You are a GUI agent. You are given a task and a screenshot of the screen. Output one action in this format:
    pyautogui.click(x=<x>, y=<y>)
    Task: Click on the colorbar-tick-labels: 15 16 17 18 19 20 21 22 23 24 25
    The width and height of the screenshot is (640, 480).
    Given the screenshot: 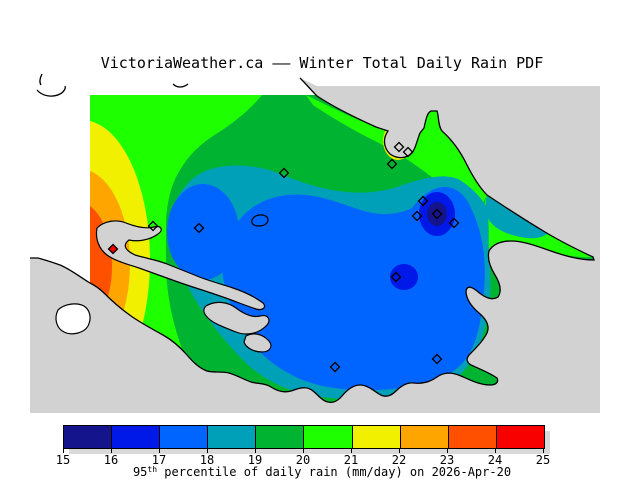 What is the action you would take?
    pyautogui.click(x=303, y=460)
    